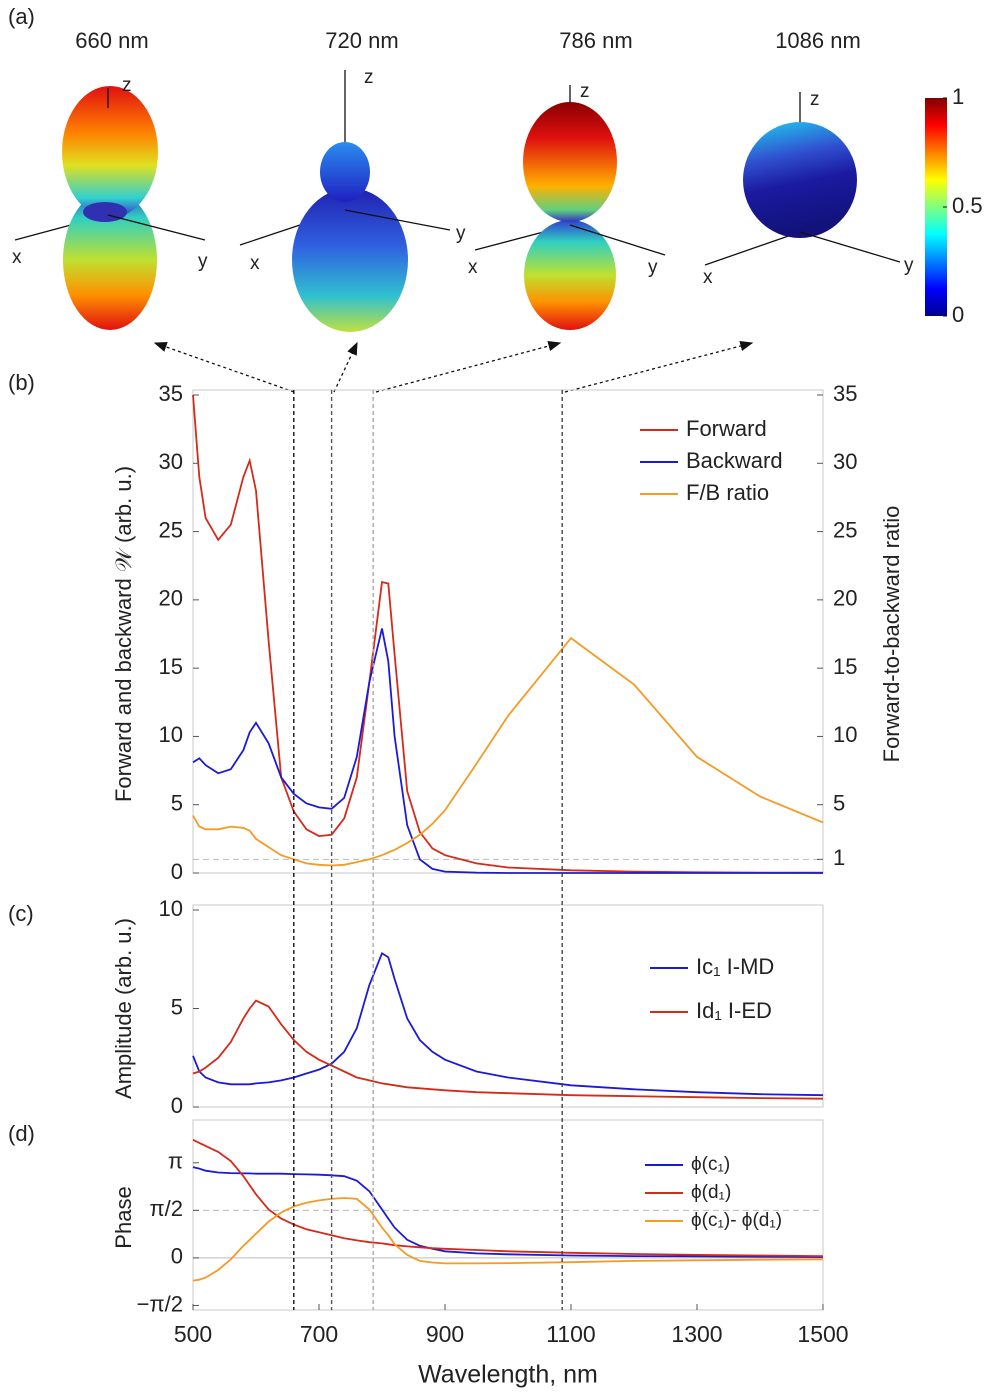 Image resolution: width=995 pixels, height=1396 pixels. Describe the element at coordinates (595, 40) in the screenshot. I see `pattern-title: 786 nm` at that location.